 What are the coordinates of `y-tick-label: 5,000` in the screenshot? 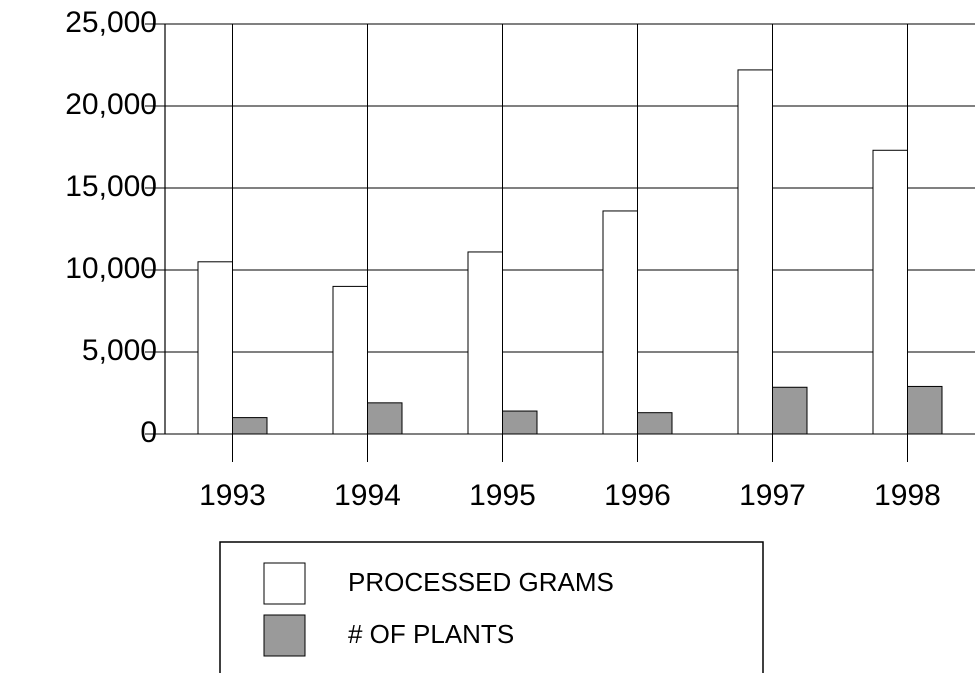 It's located at (119, 350).